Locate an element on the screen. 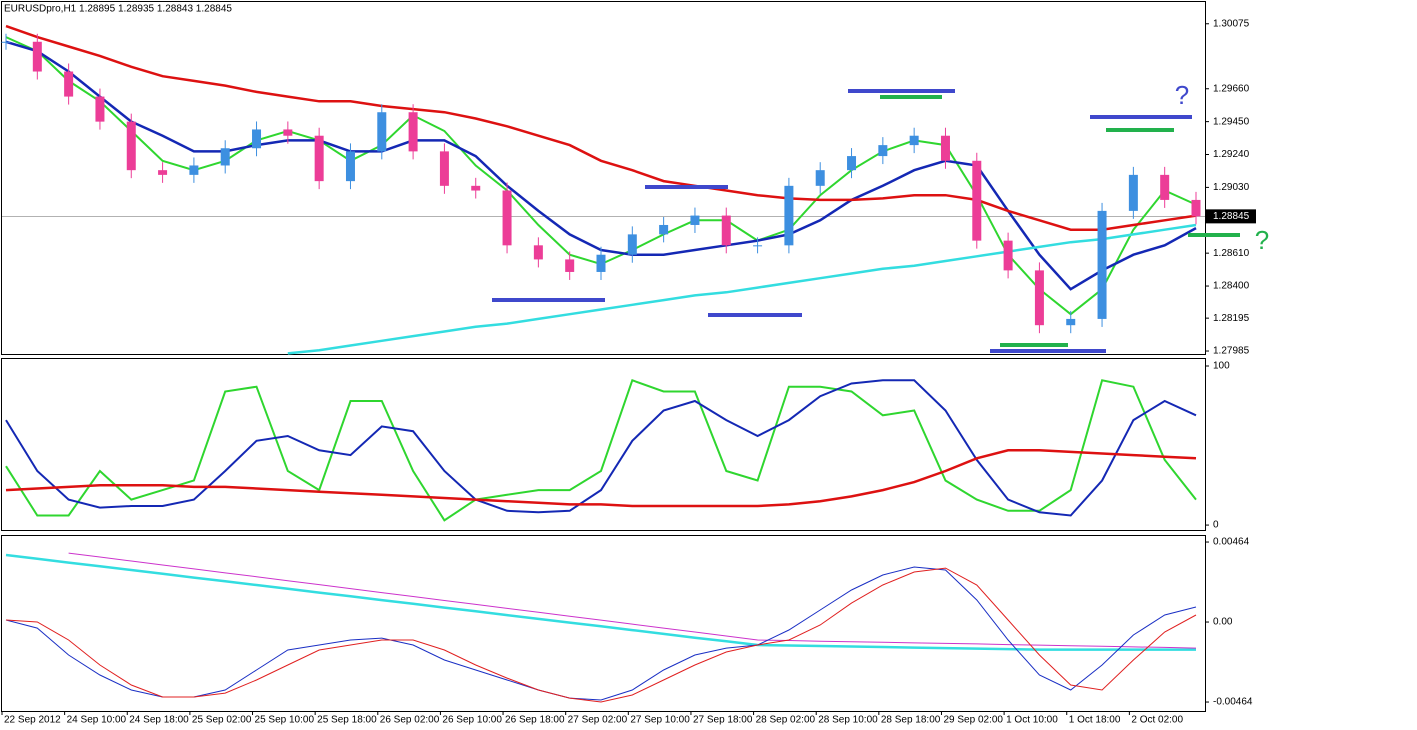 The height and width of the screenshot is (730, 1417). x-tick-label: 26 Sep 10:00 is located at coordinates (472, 720).